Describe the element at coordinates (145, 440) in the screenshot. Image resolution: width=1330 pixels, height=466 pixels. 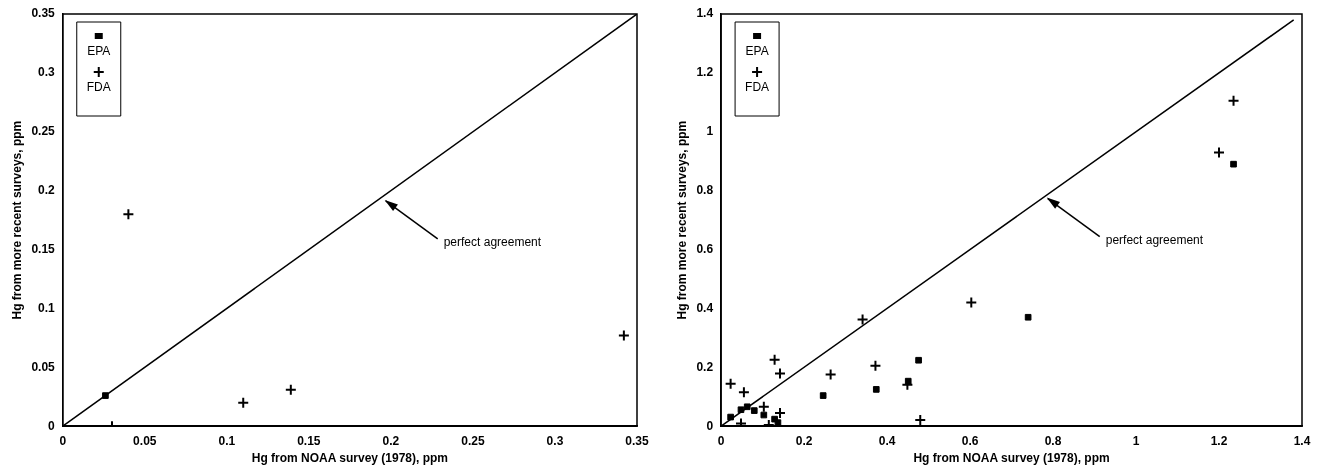
I see `x-tick-label: 0.05` at that location.